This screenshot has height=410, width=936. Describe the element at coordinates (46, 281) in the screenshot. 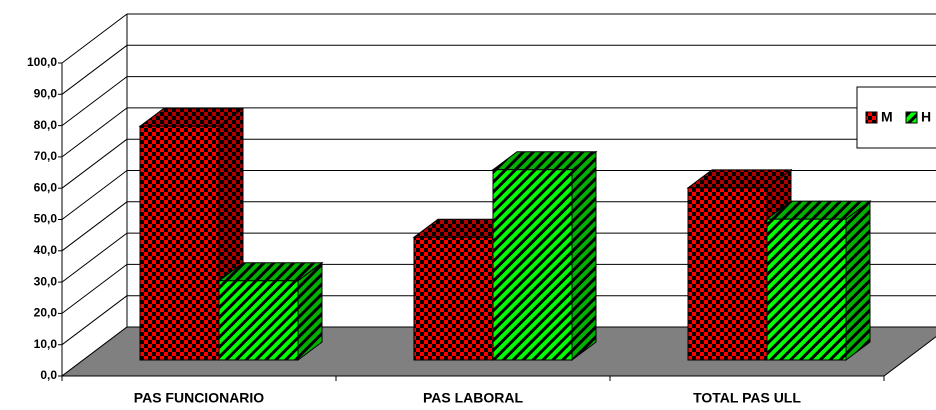

I see `y-tick-label: 30,0` at that location.